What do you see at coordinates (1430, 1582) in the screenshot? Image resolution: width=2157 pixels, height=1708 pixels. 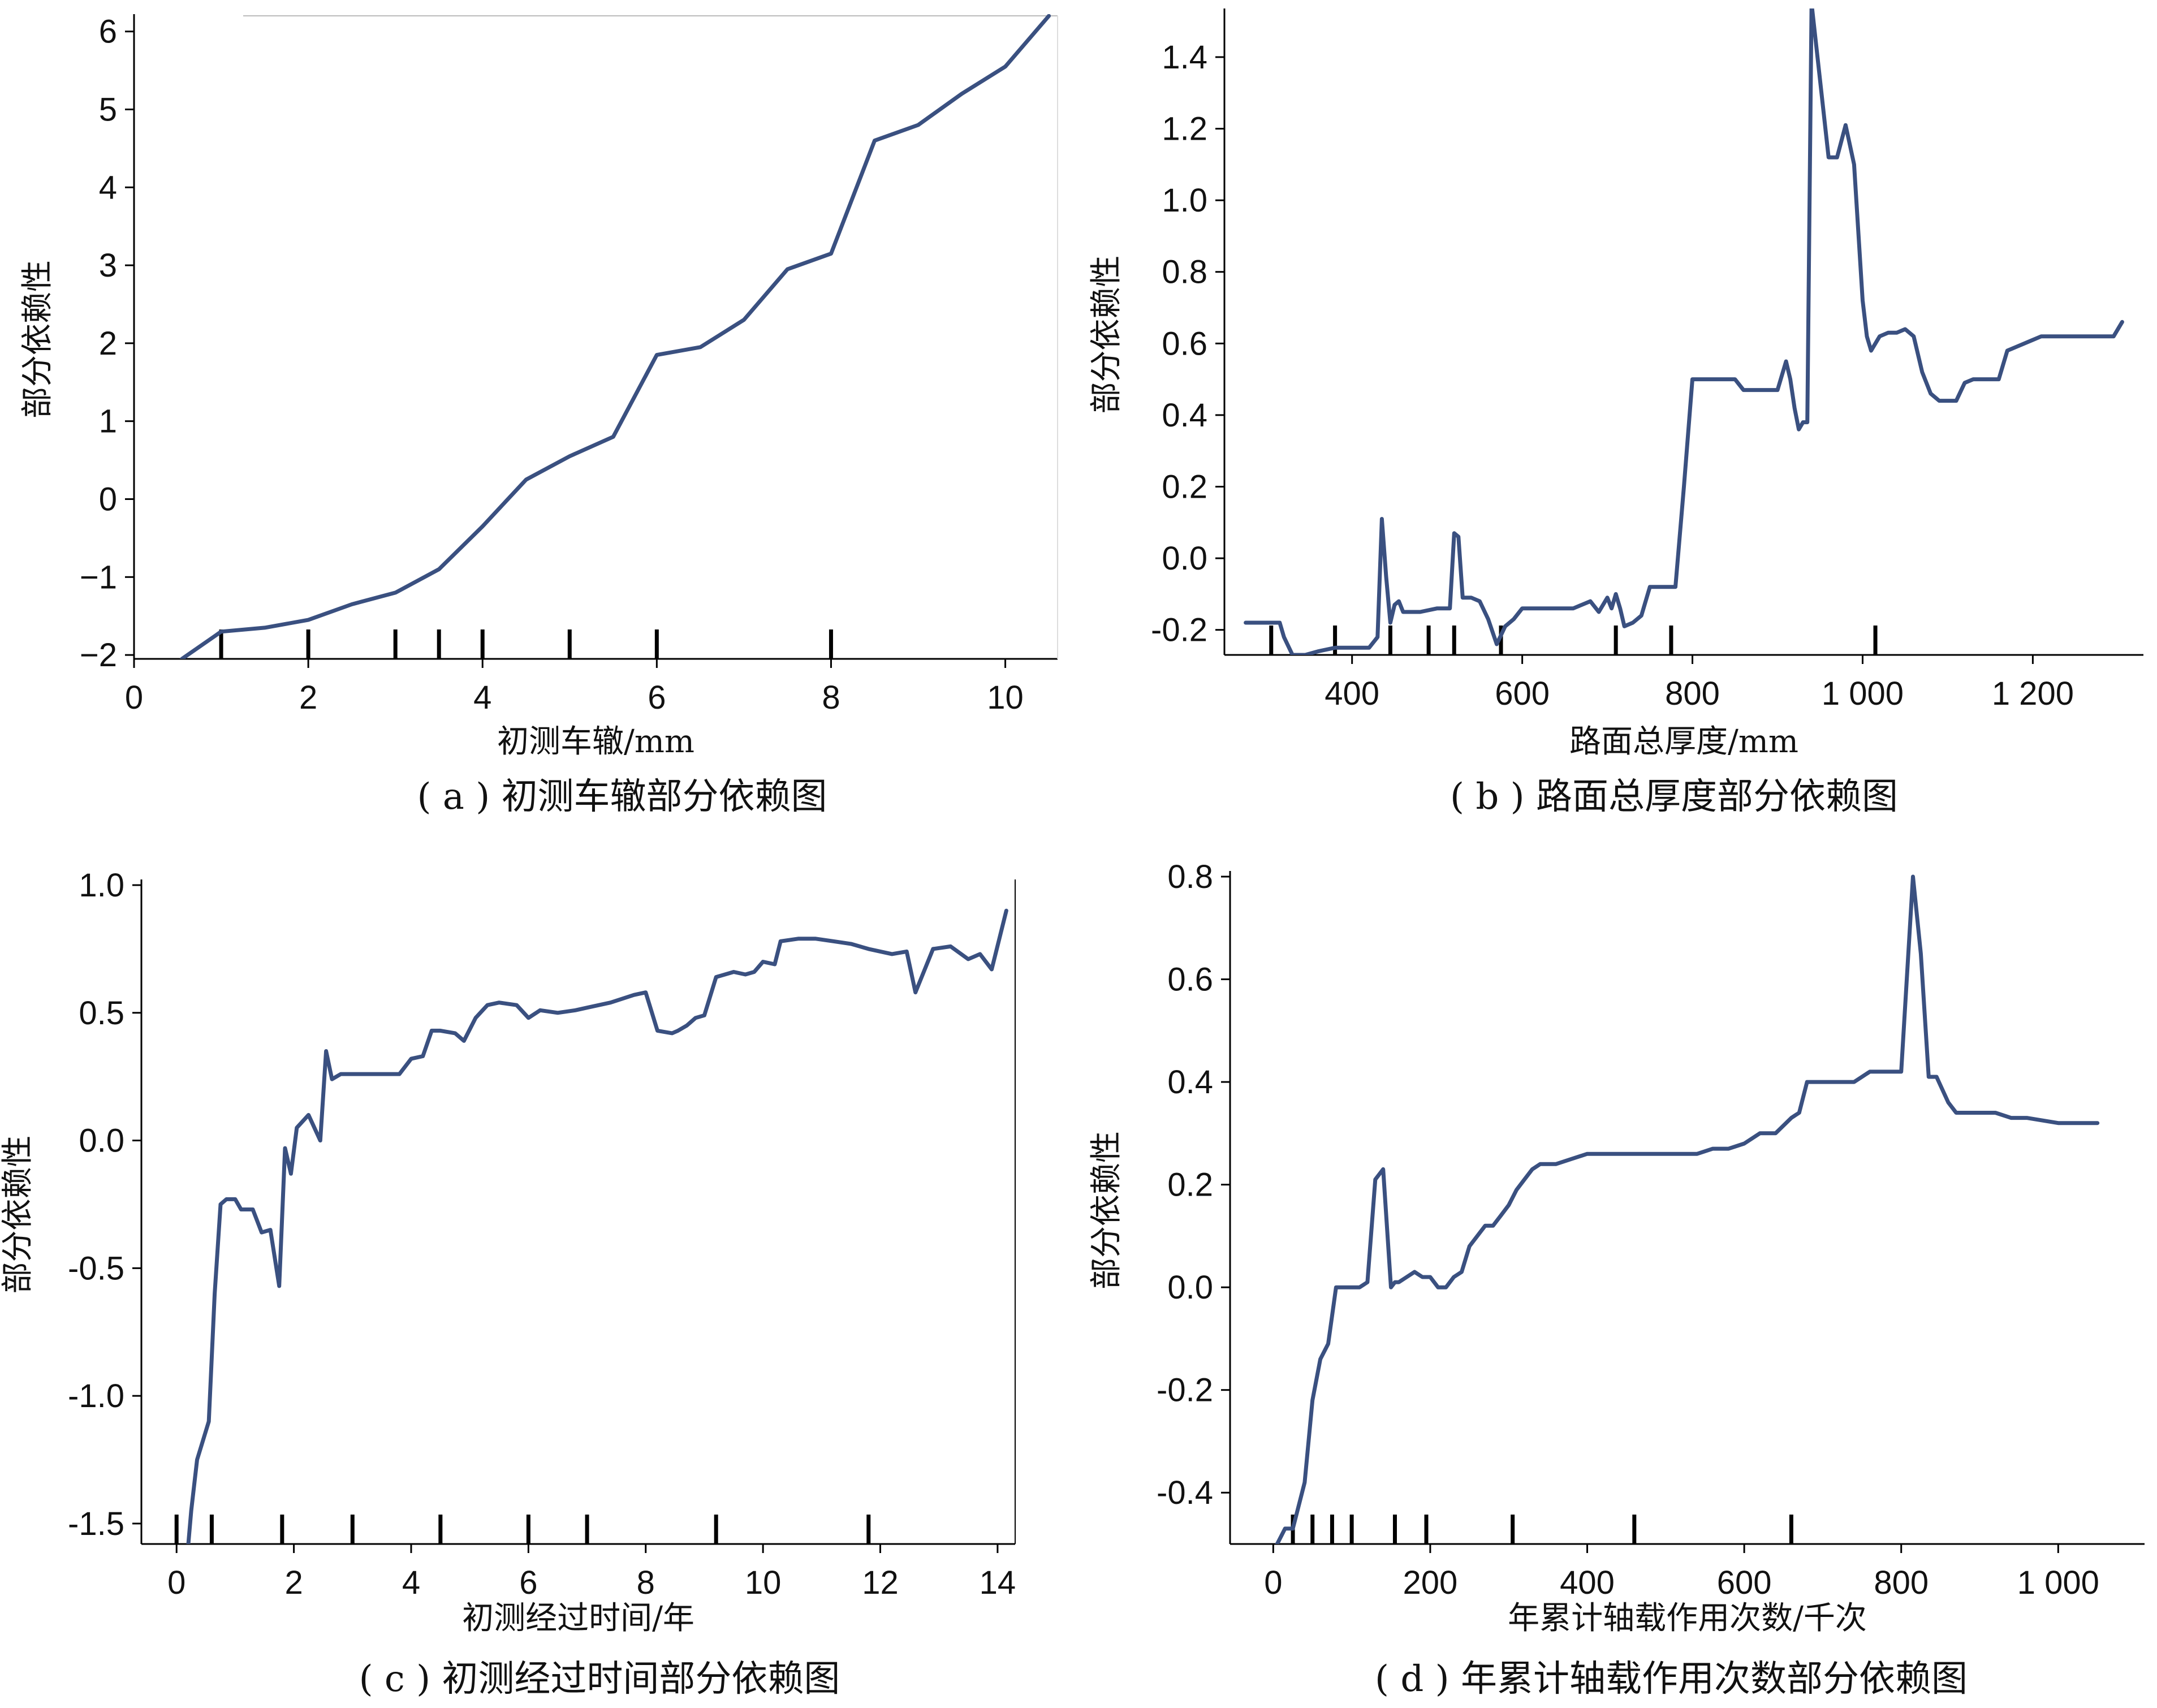 I see `x-tick-label: 200` at bounding box center [1430, 1582].